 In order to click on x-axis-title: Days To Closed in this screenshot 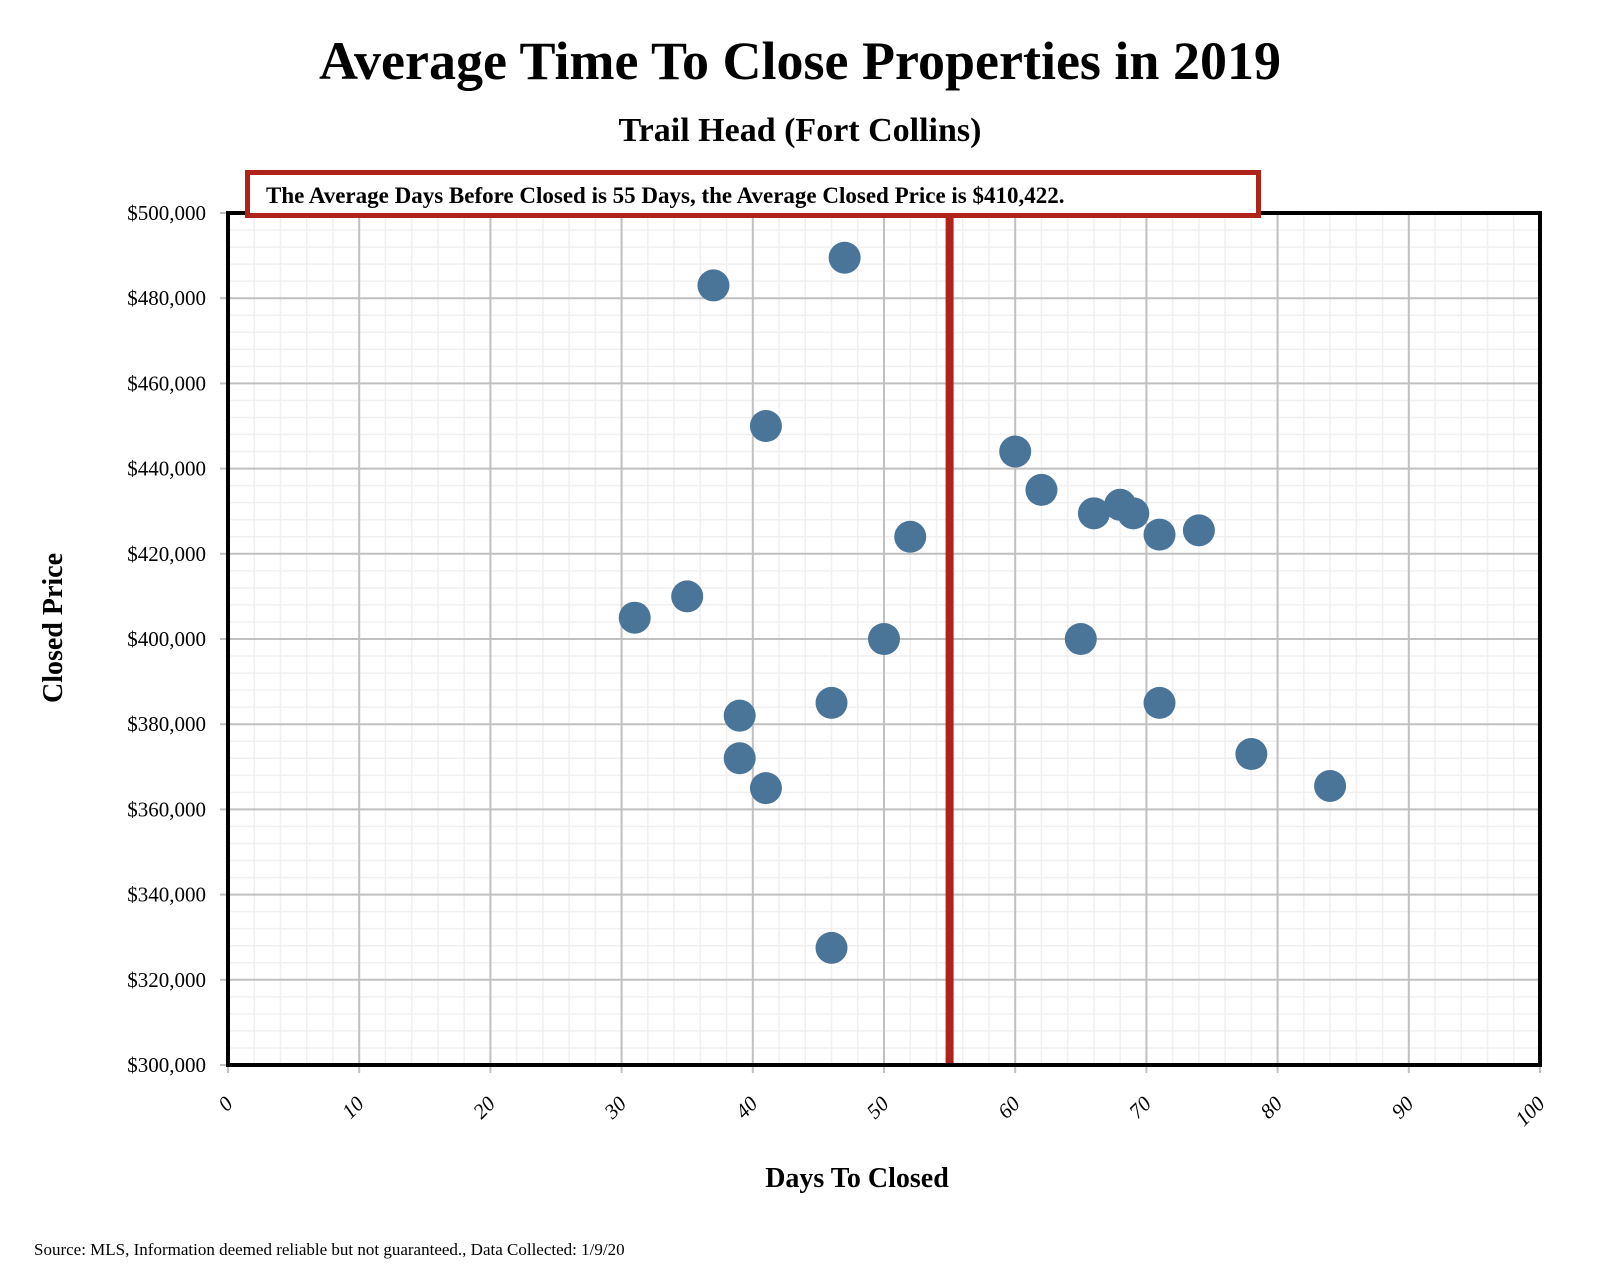, I will do `click(857, 1178)`.